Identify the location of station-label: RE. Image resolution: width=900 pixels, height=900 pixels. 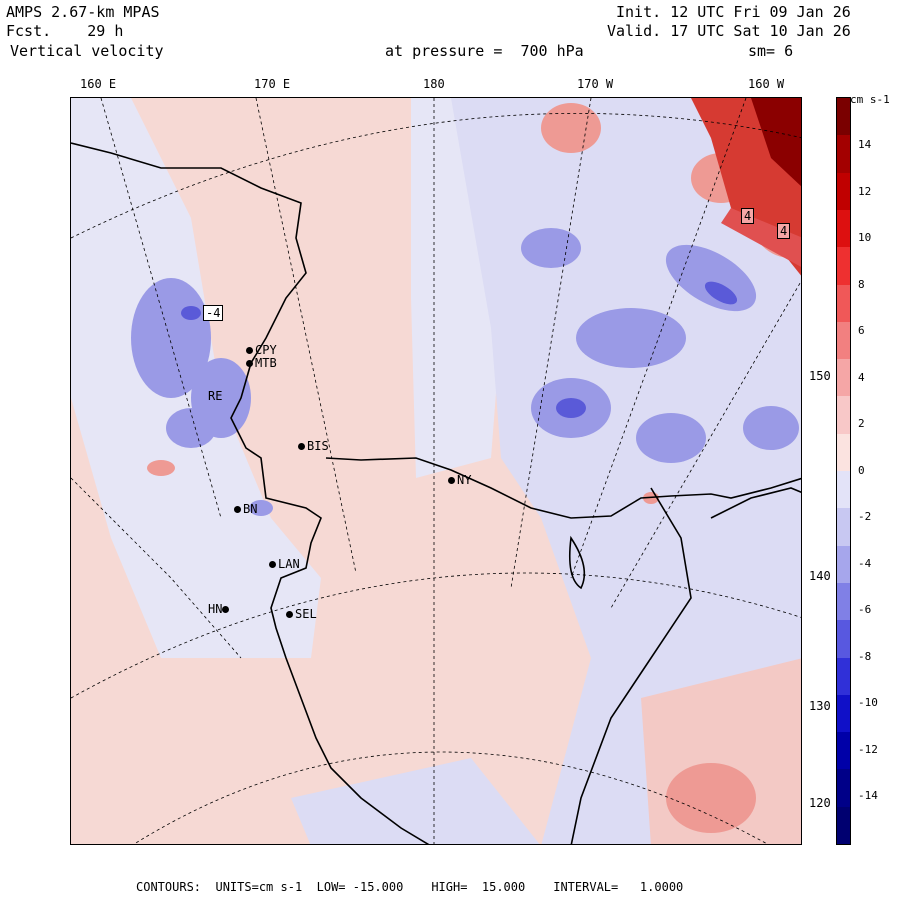
(215, 396).